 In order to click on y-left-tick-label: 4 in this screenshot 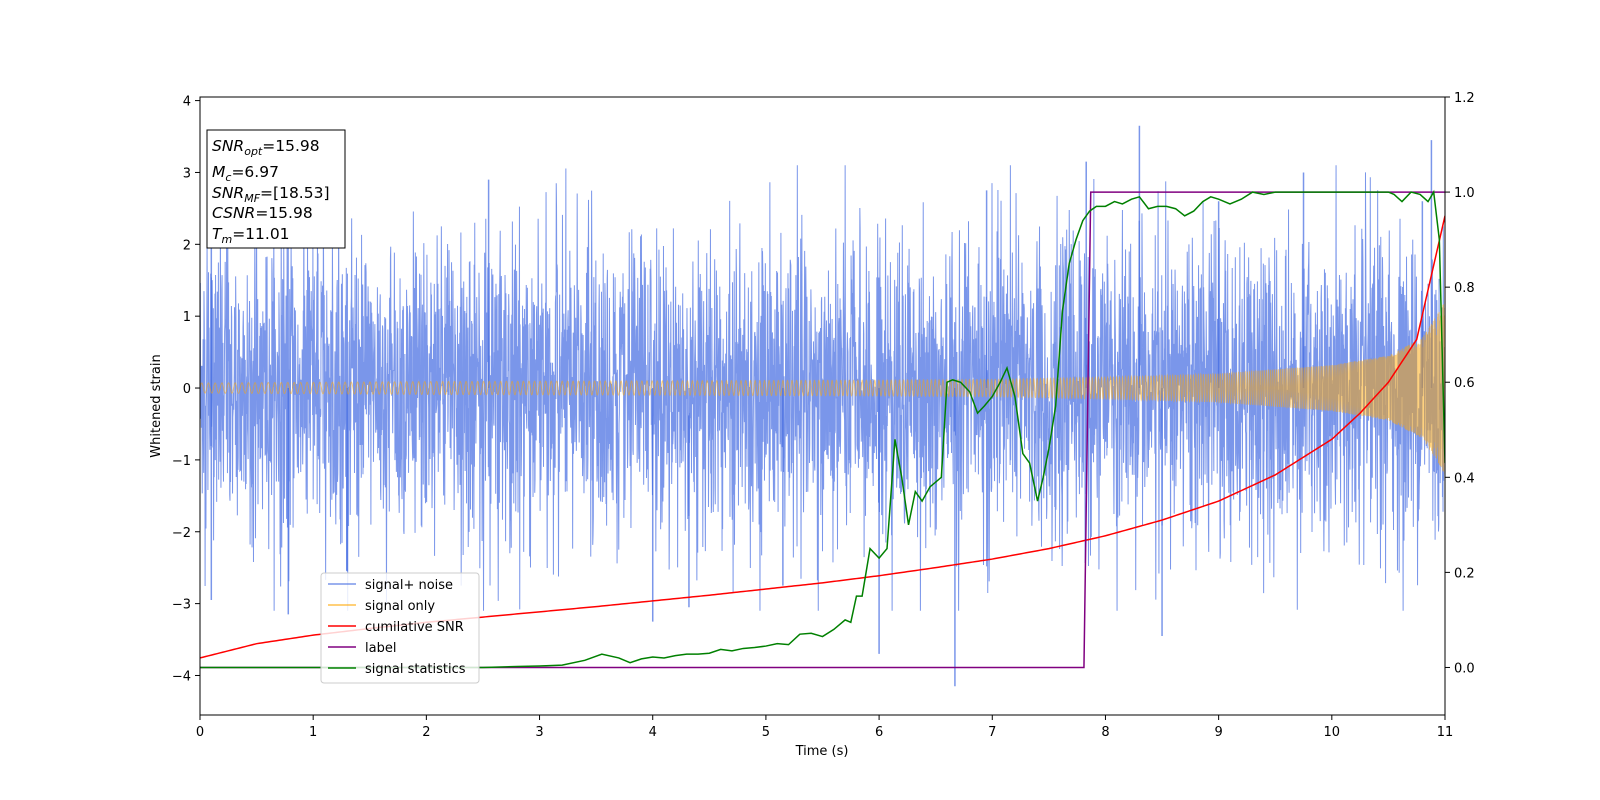, I will do `click(187, 102)`.